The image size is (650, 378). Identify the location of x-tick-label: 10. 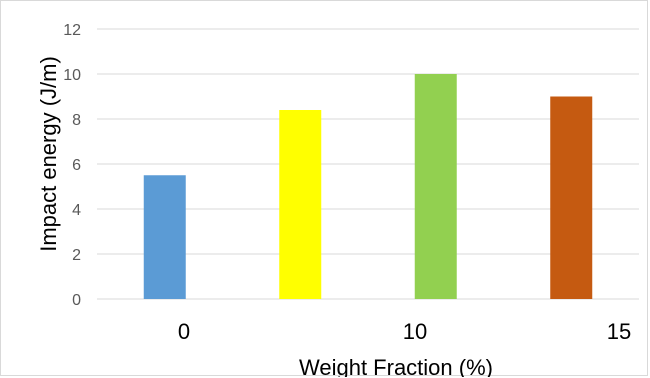
(415, 331).